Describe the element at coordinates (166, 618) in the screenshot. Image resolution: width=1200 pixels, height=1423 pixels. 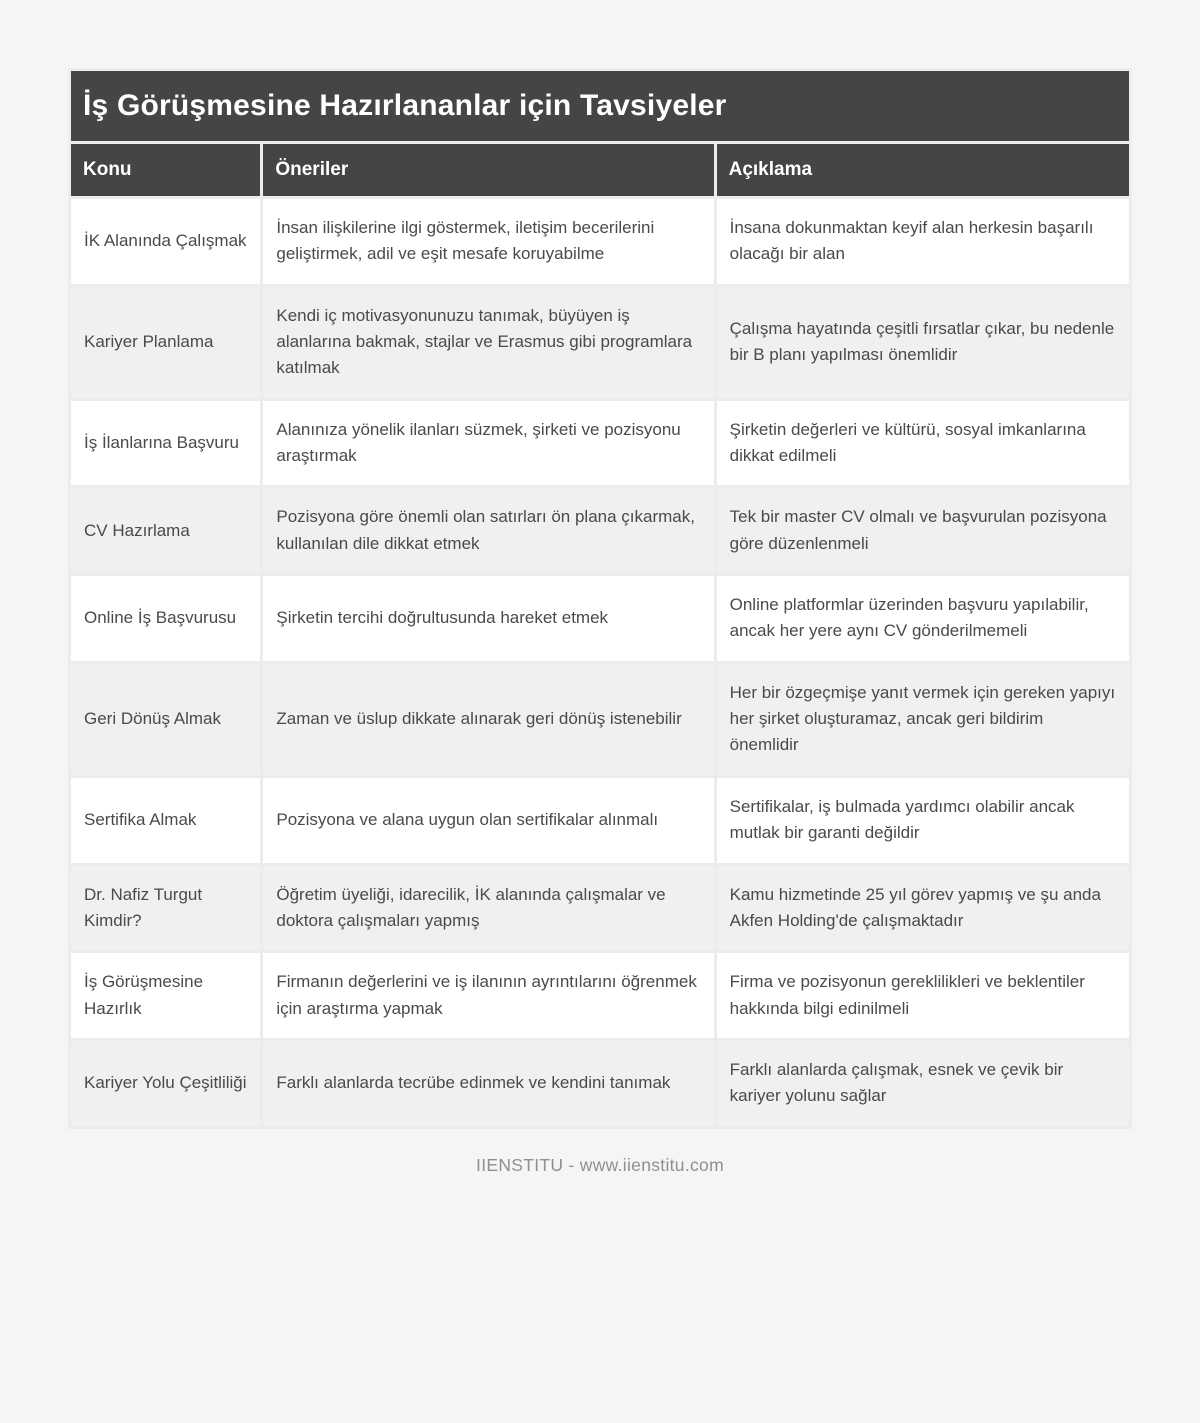
I see `cell-konu: Online İş Başvurusu` at that location.